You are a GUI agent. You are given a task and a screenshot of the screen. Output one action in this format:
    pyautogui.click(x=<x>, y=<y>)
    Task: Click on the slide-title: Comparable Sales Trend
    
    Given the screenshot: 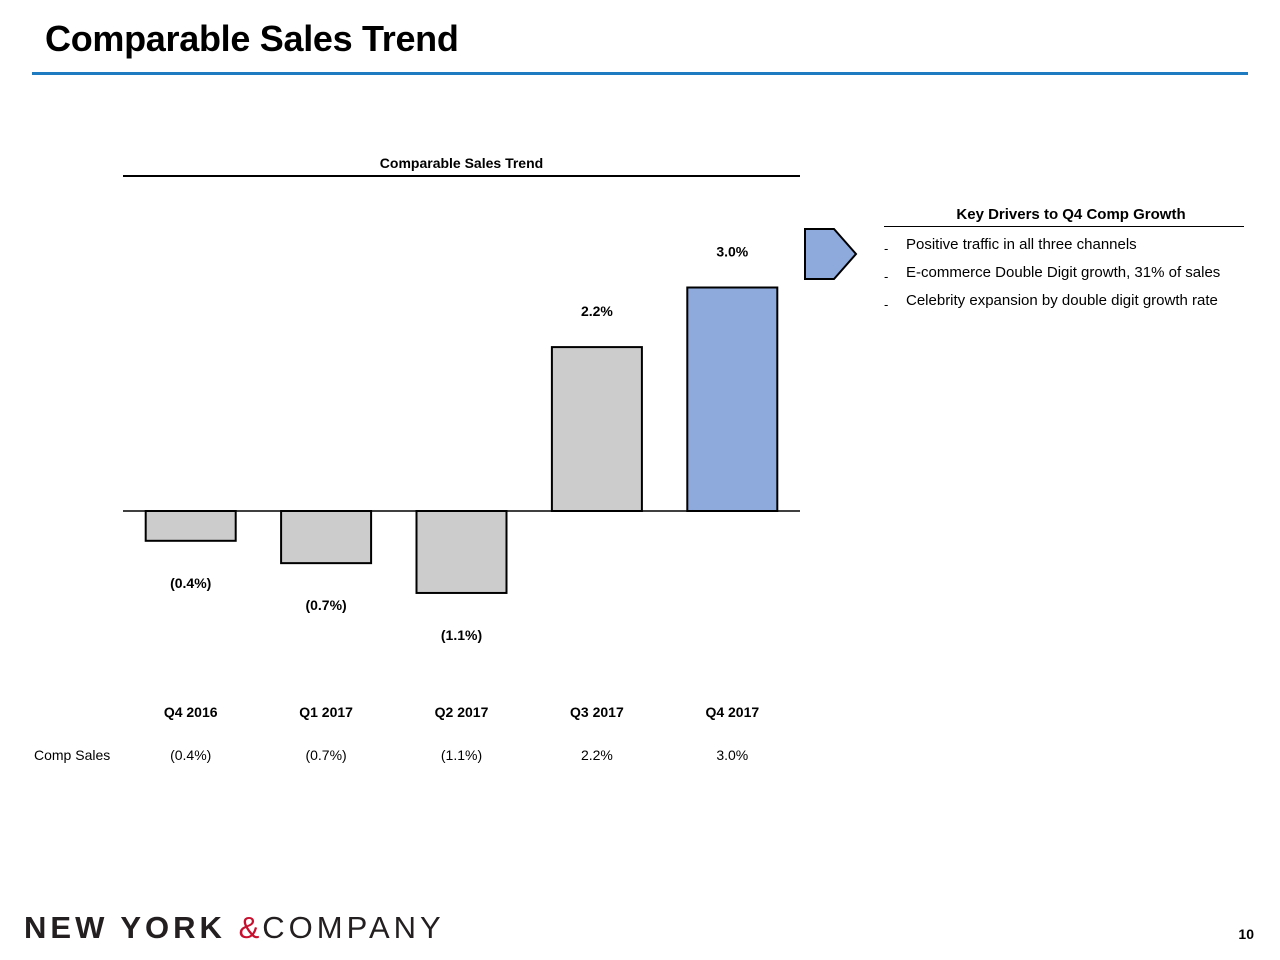 What is the action you would take?
    pyautogui.click(x=252, y=38)
    